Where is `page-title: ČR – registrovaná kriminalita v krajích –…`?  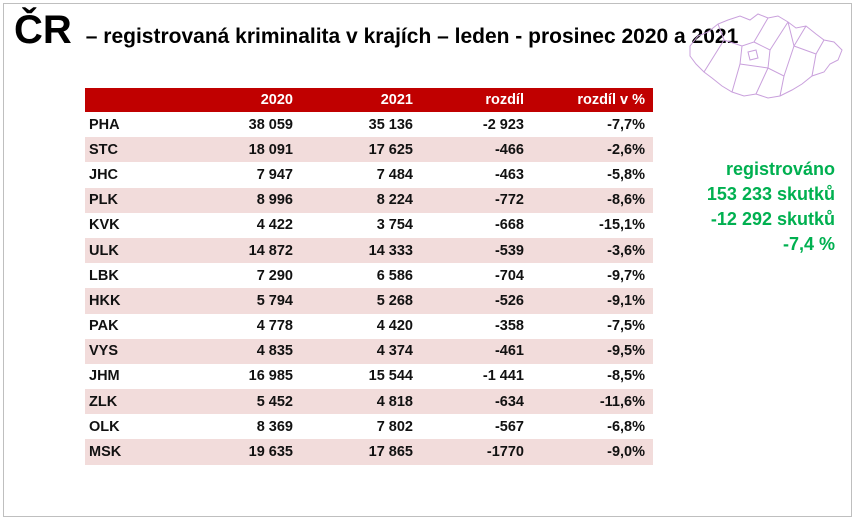 page-title: ČR – registrovaná kriminalita v krajích –… is located at coordinates (376, 30).